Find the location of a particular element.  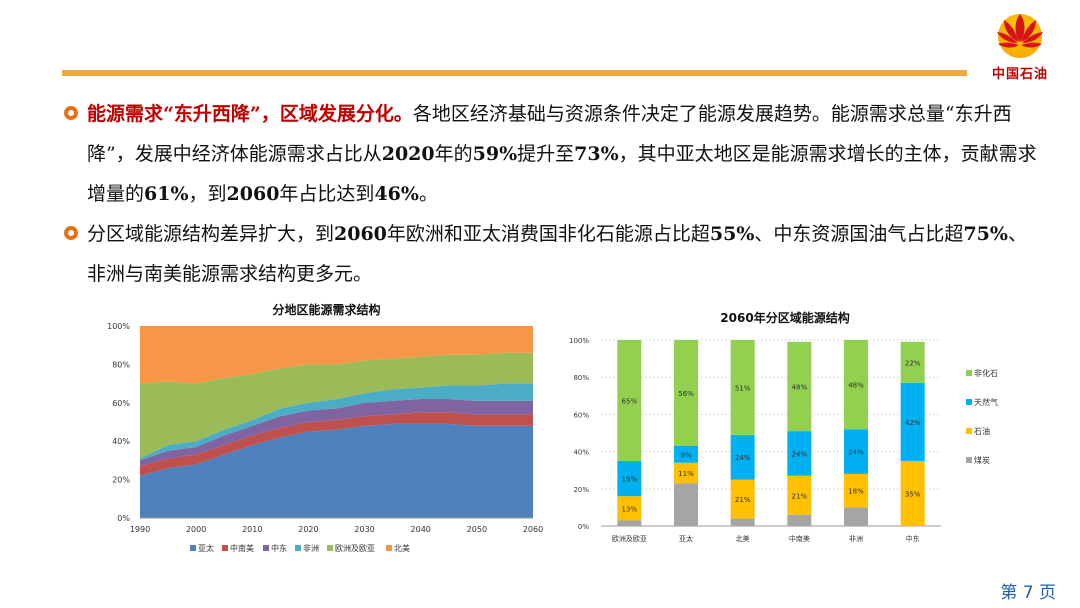

data-label: 9% is located at coordinates (685, 455).